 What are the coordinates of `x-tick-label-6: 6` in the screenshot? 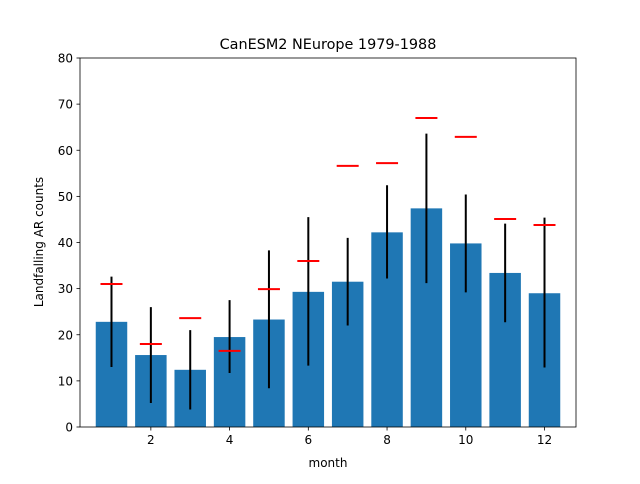 It's located at (308, 440).